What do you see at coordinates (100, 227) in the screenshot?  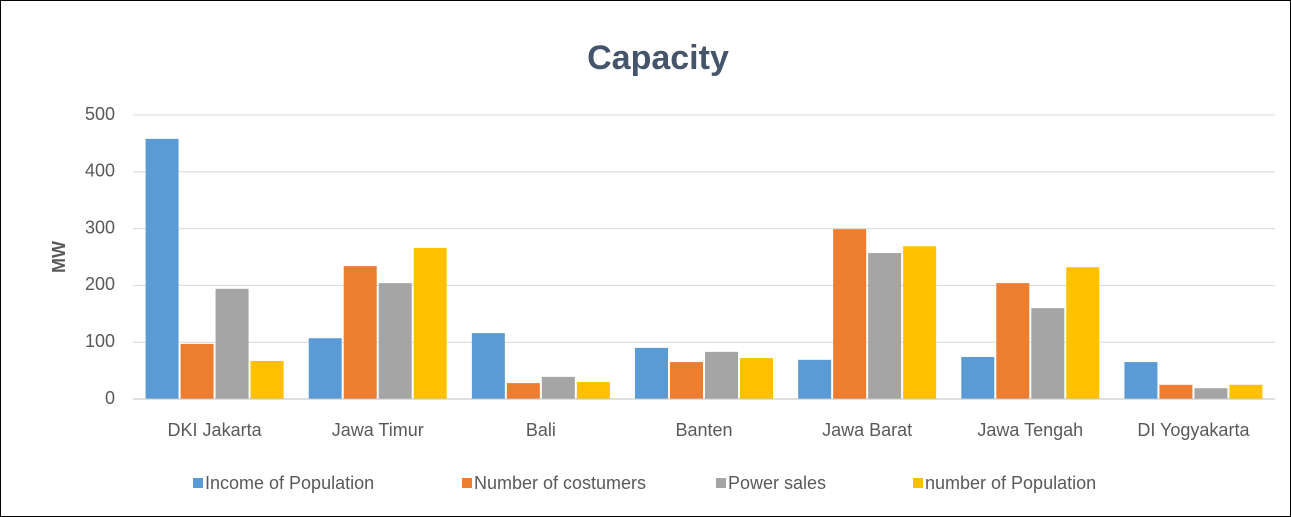 I see `y-tick-label: 300` at bounding box center [100, 227].